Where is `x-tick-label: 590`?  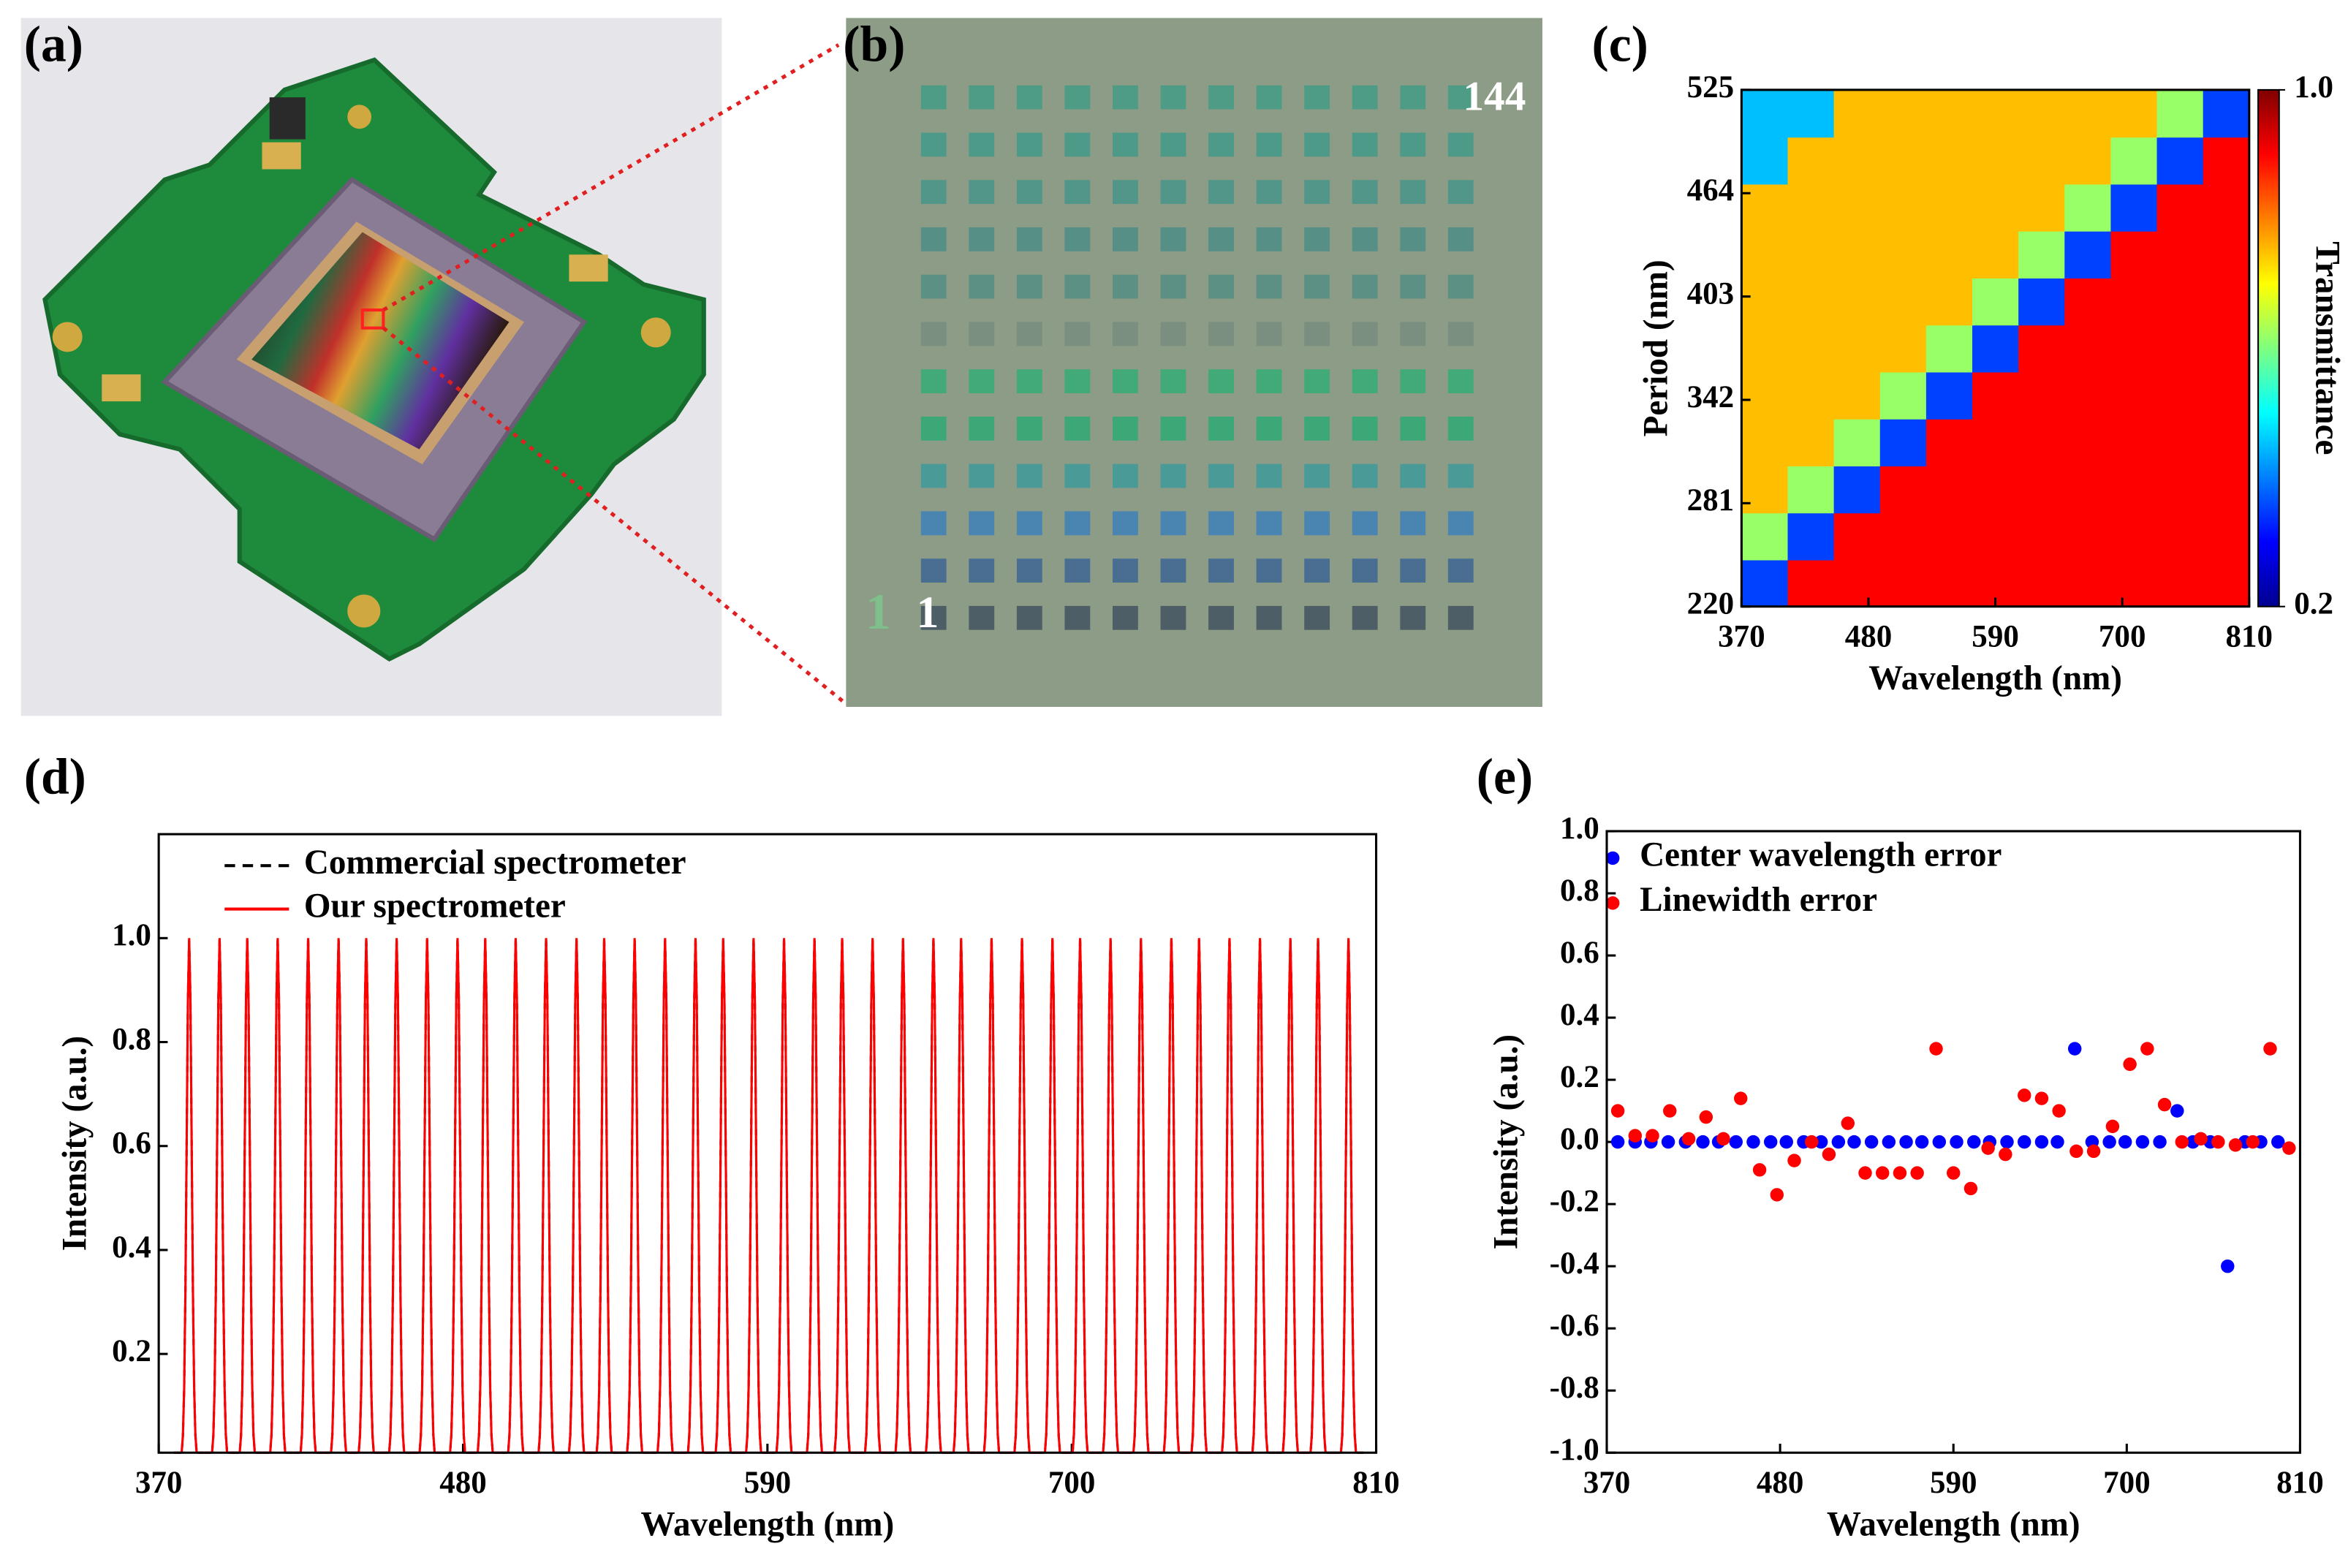 x-tick-label: 590 is located at coordinates (1954, 1483).